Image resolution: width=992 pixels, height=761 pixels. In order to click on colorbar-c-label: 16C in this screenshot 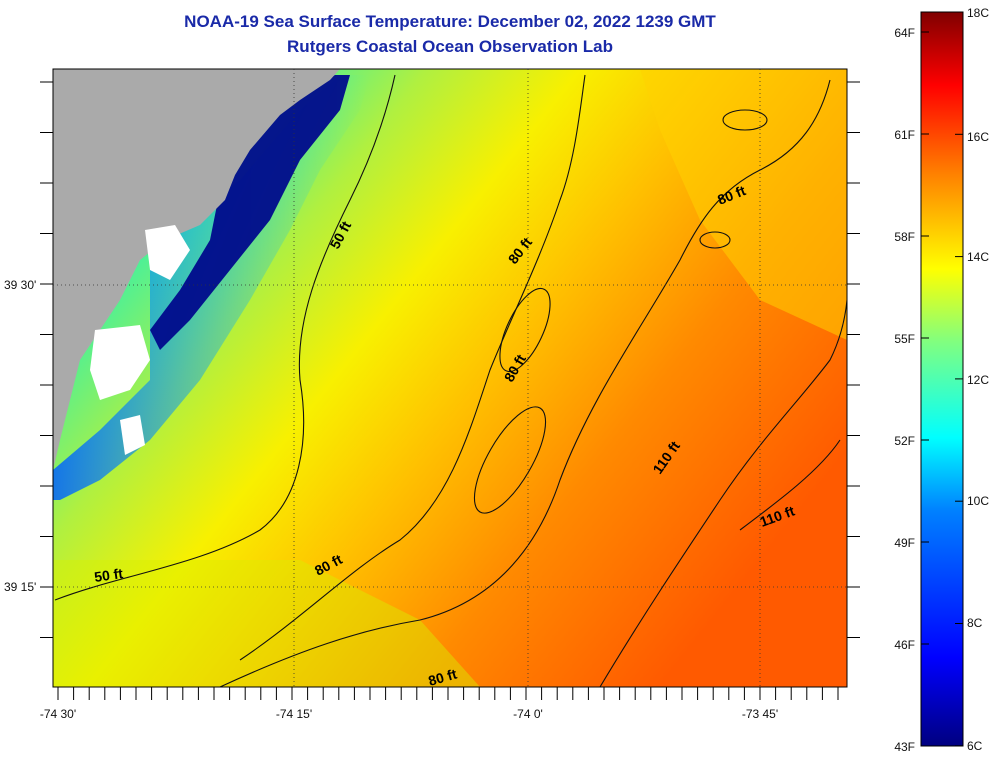, I will do `click(978, 137)`.